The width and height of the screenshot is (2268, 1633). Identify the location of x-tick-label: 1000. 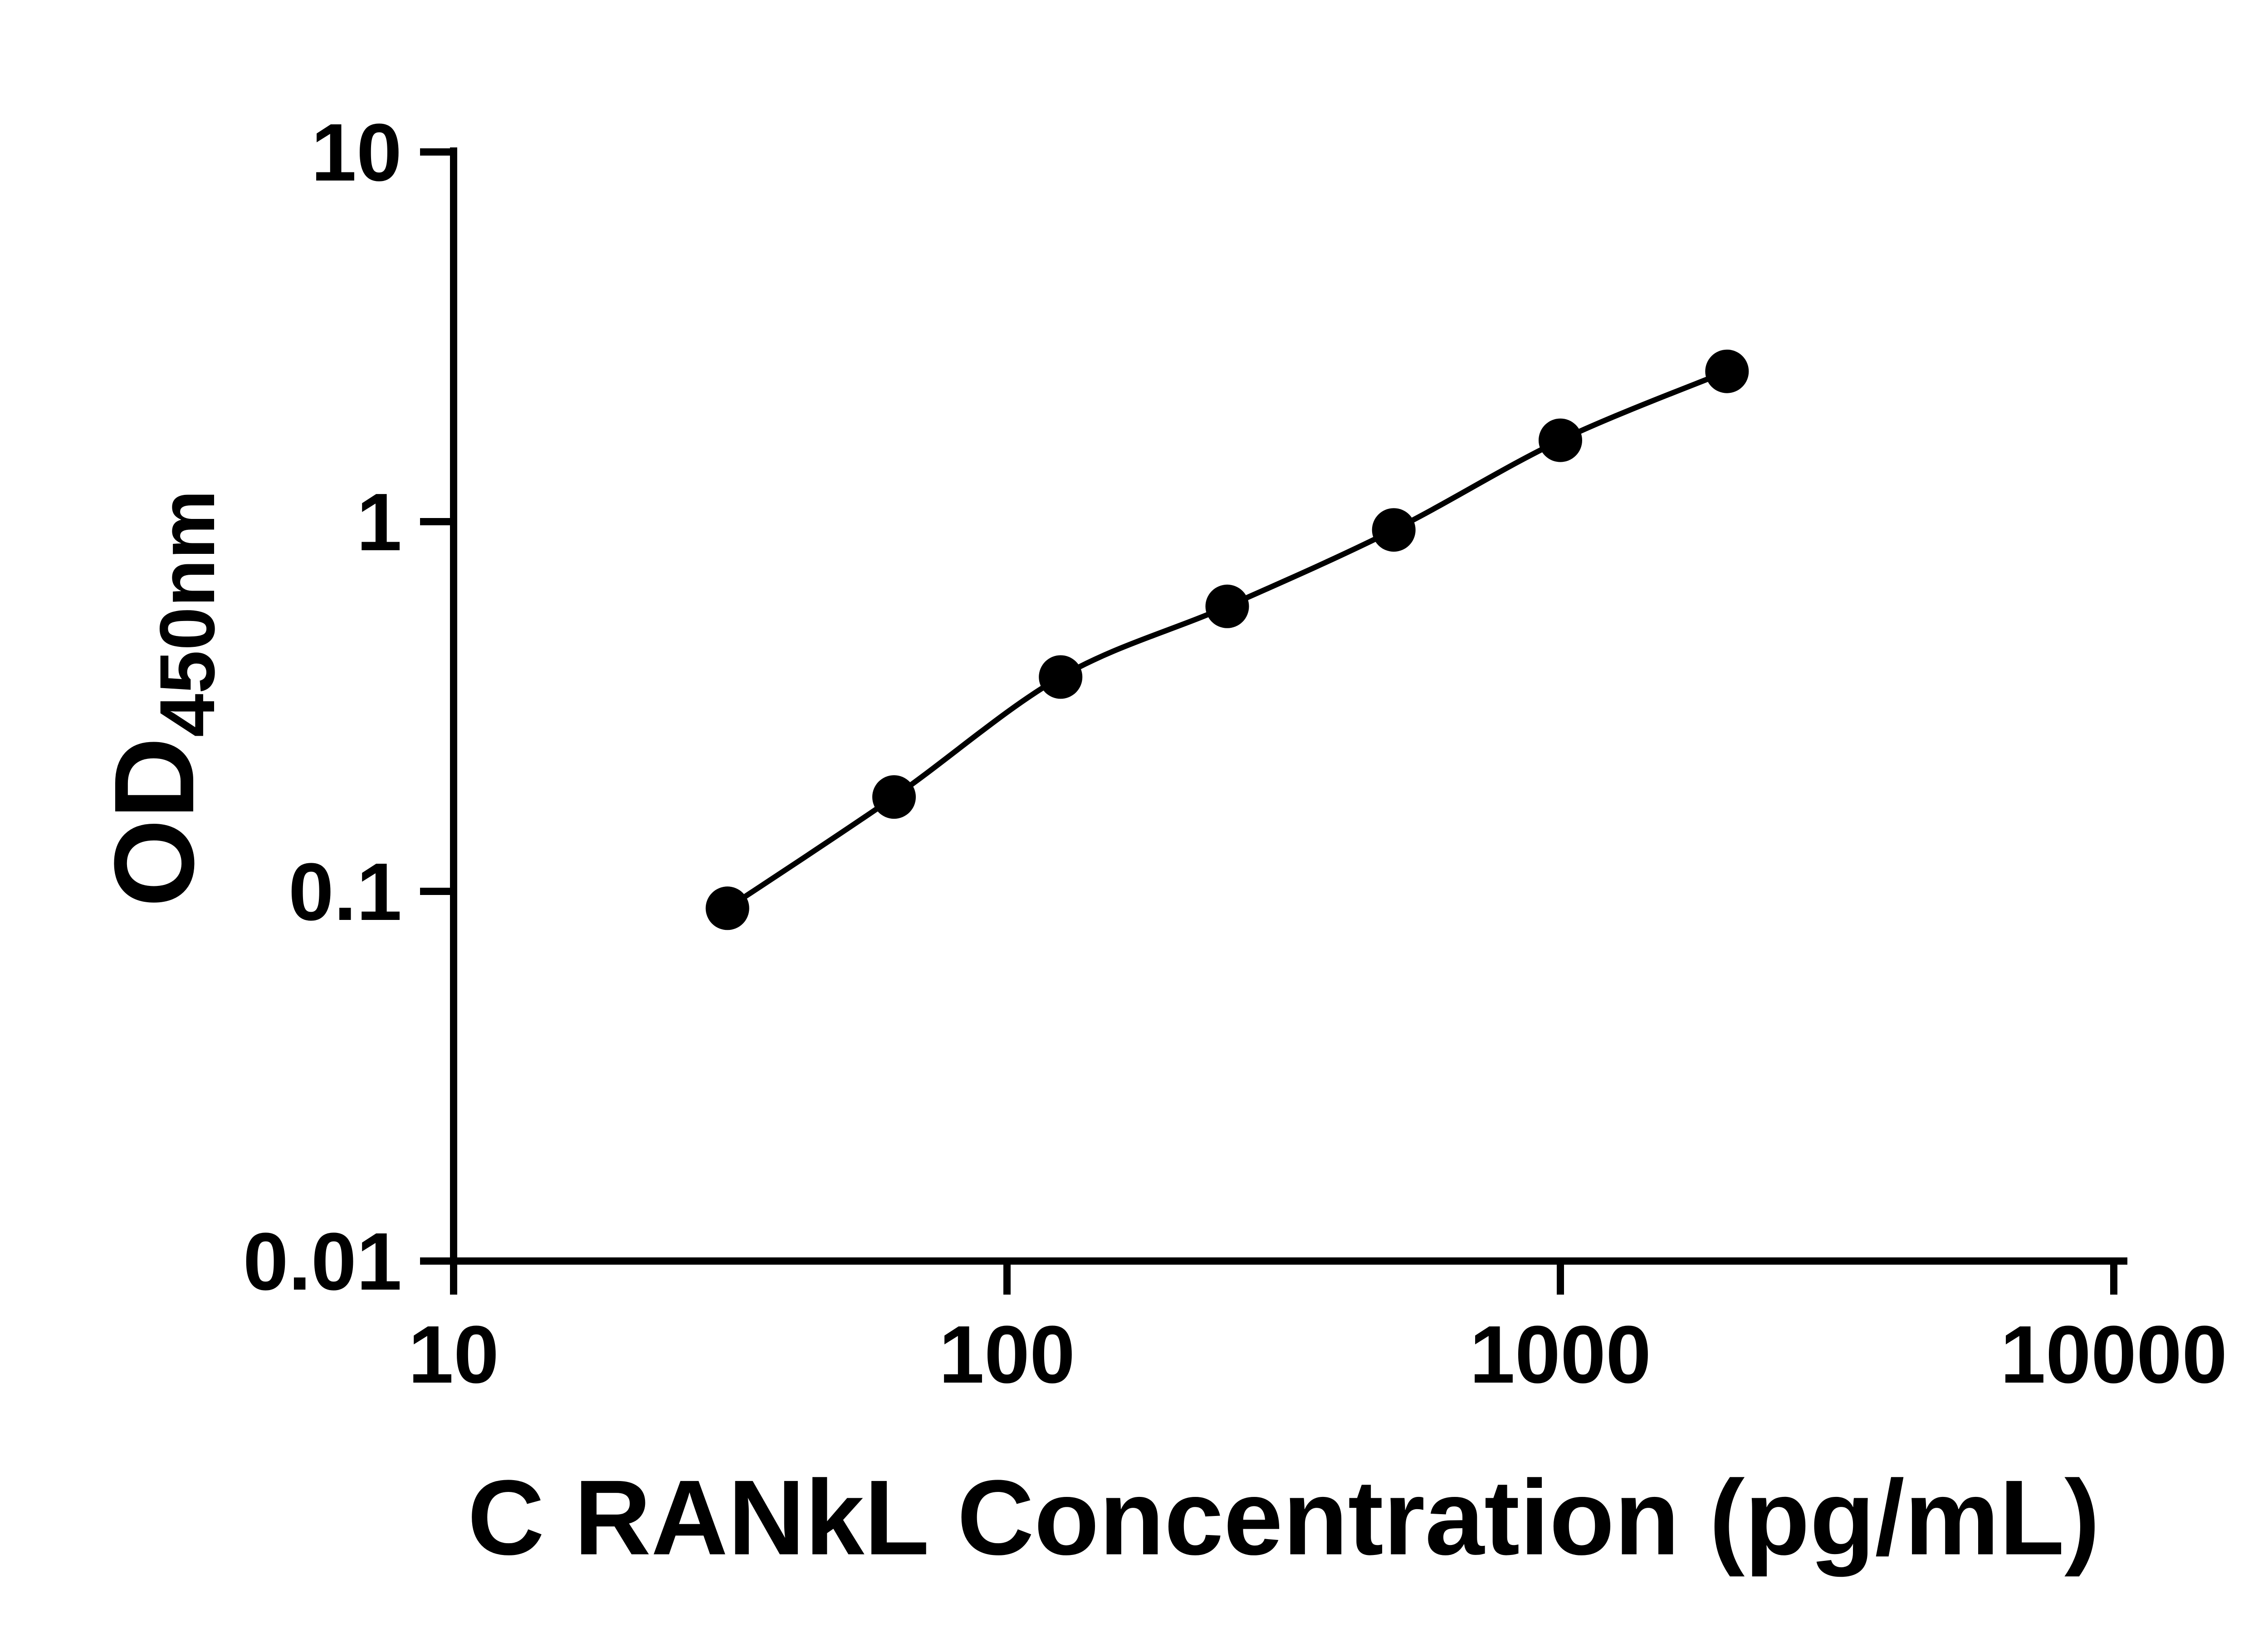
(1560, 1354).